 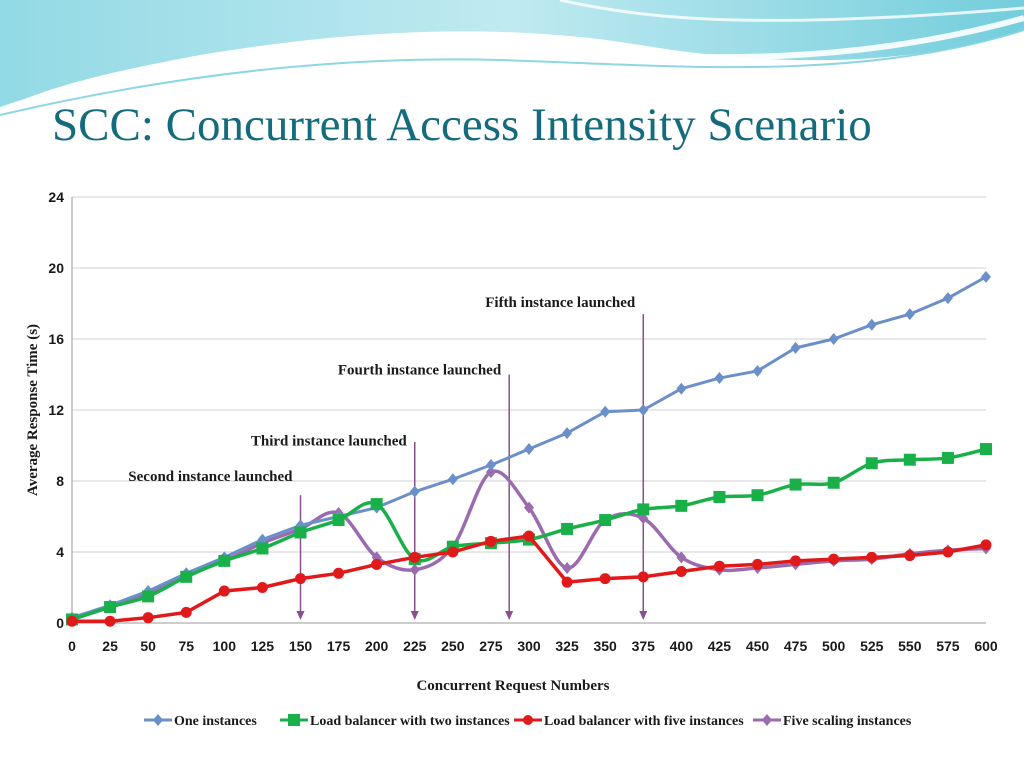 I want to click on x-tick-label: 225, so click(x=415, y=646).